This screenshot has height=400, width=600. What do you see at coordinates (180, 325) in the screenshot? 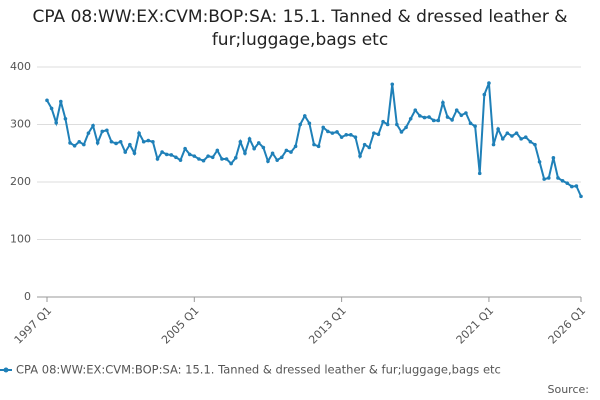
I see `x-tick-label: 2005 Q1` at bounding box center [180, 325].